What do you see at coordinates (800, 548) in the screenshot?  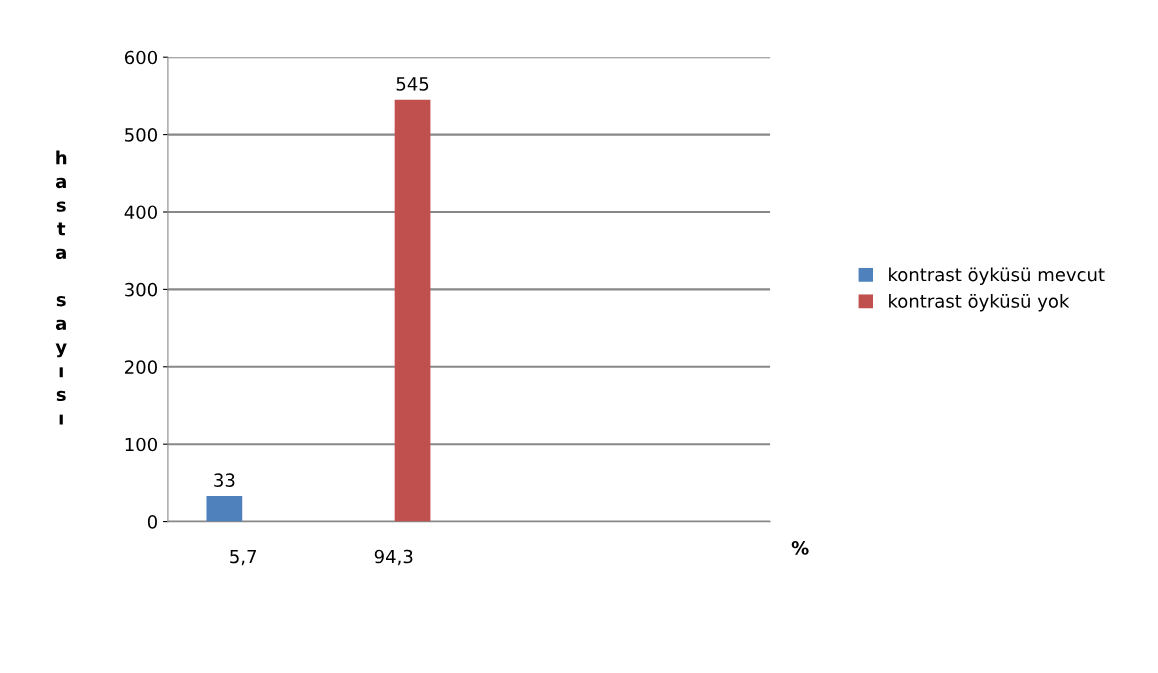 I see `x-axis-title: %` at bounding box center [800, 548].